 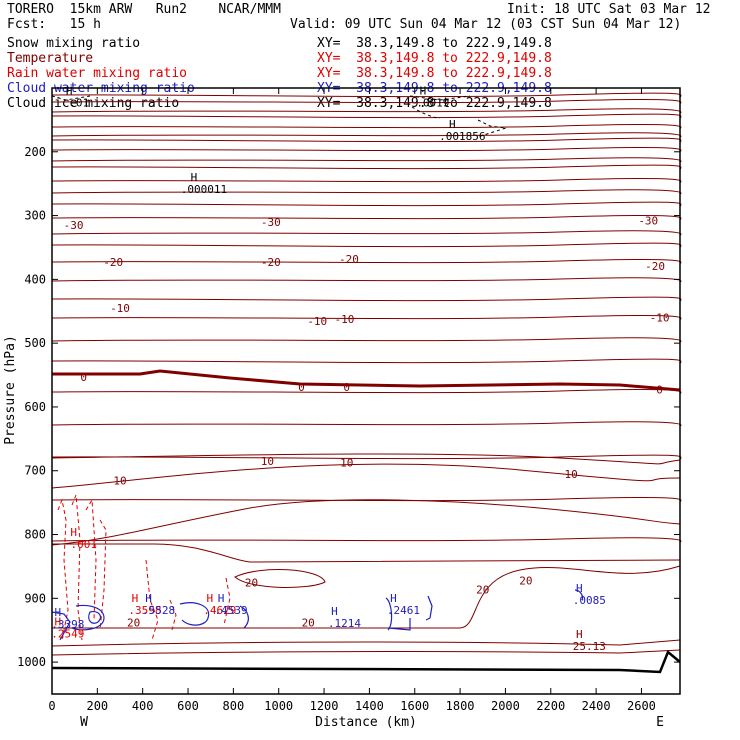 What do you see at coordinates (144, 9) in the screenshot?
I see `header-model: TORERO 15km ARW Run2 NCAR/MMM` at bounding box center [144, 9].